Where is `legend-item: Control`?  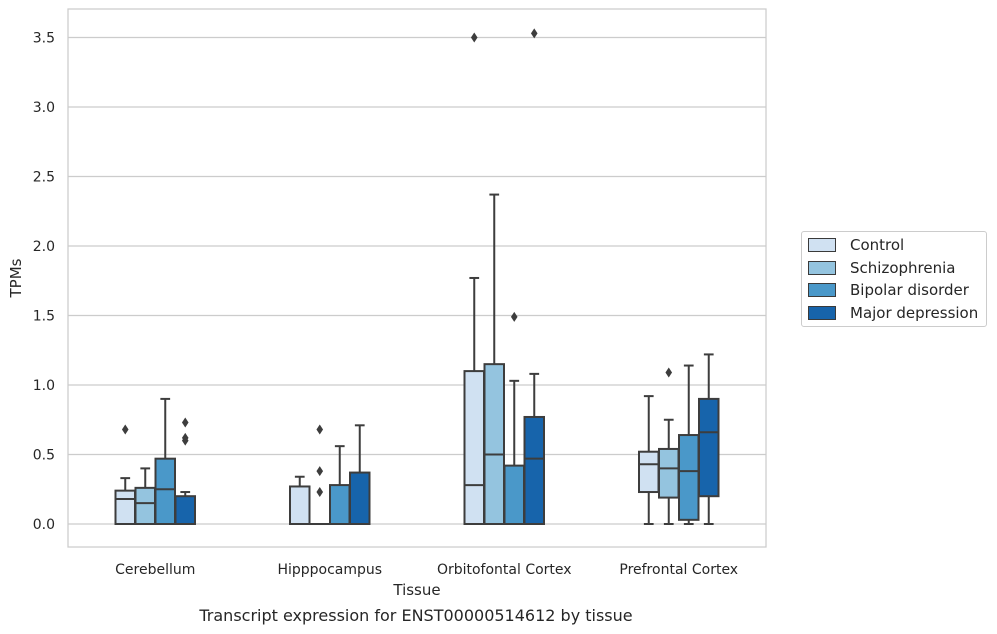 legend-item: Control is located at coordinates (897, 245).